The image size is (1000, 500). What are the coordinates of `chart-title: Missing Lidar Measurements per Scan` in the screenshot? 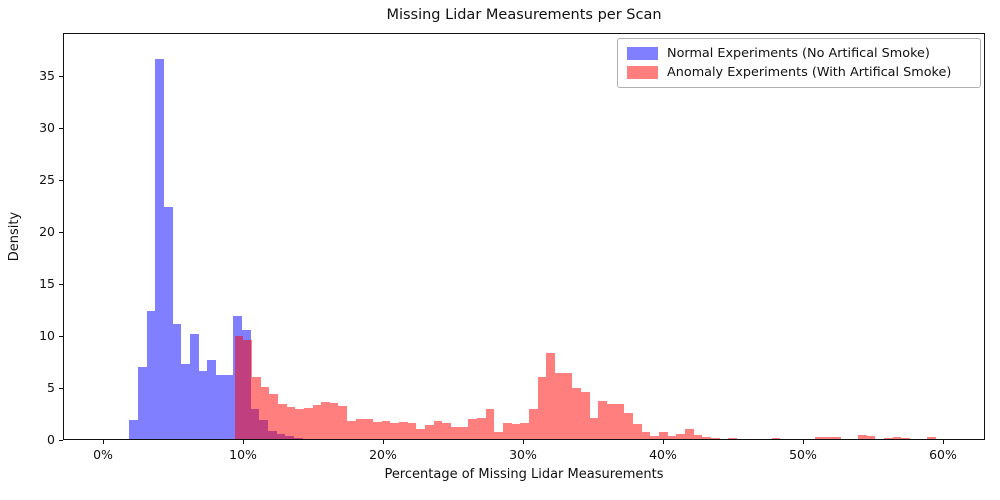 It's located at (524, 15).